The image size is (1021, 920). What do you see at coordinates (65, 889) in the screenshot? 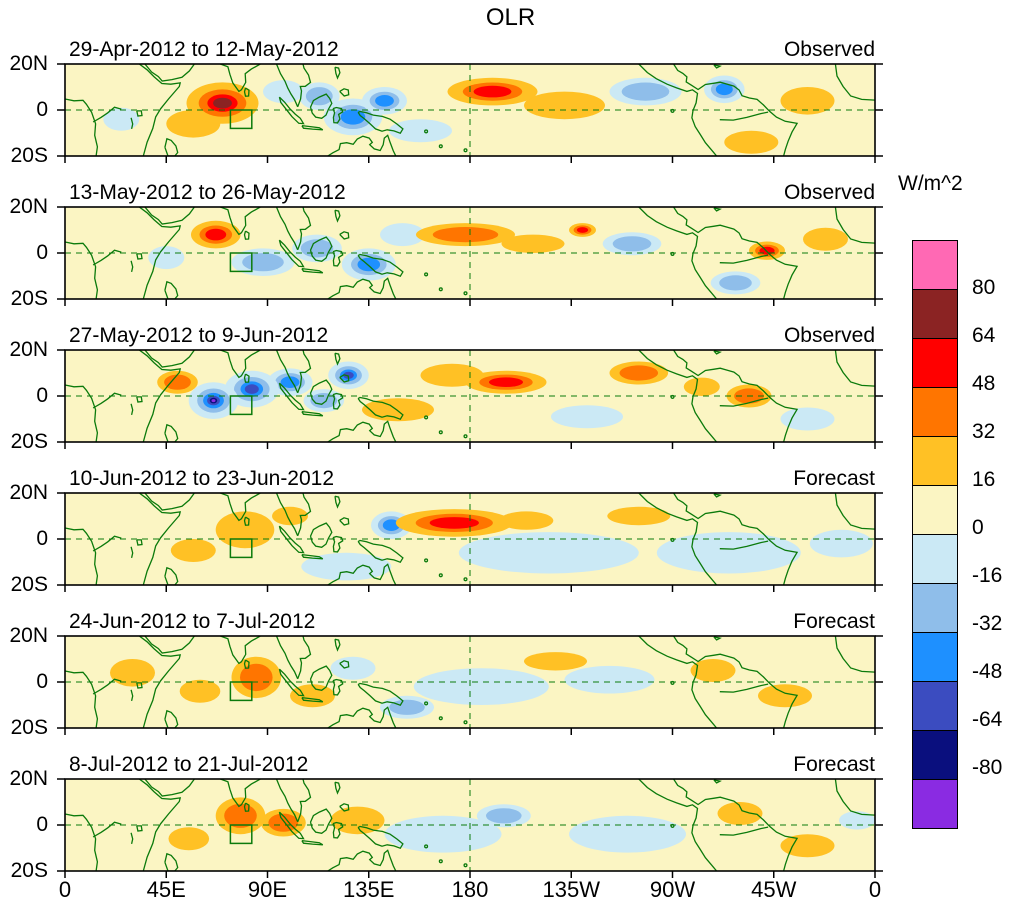
I see `longitude-tick-label: 0` at bounding box center [65, 889].